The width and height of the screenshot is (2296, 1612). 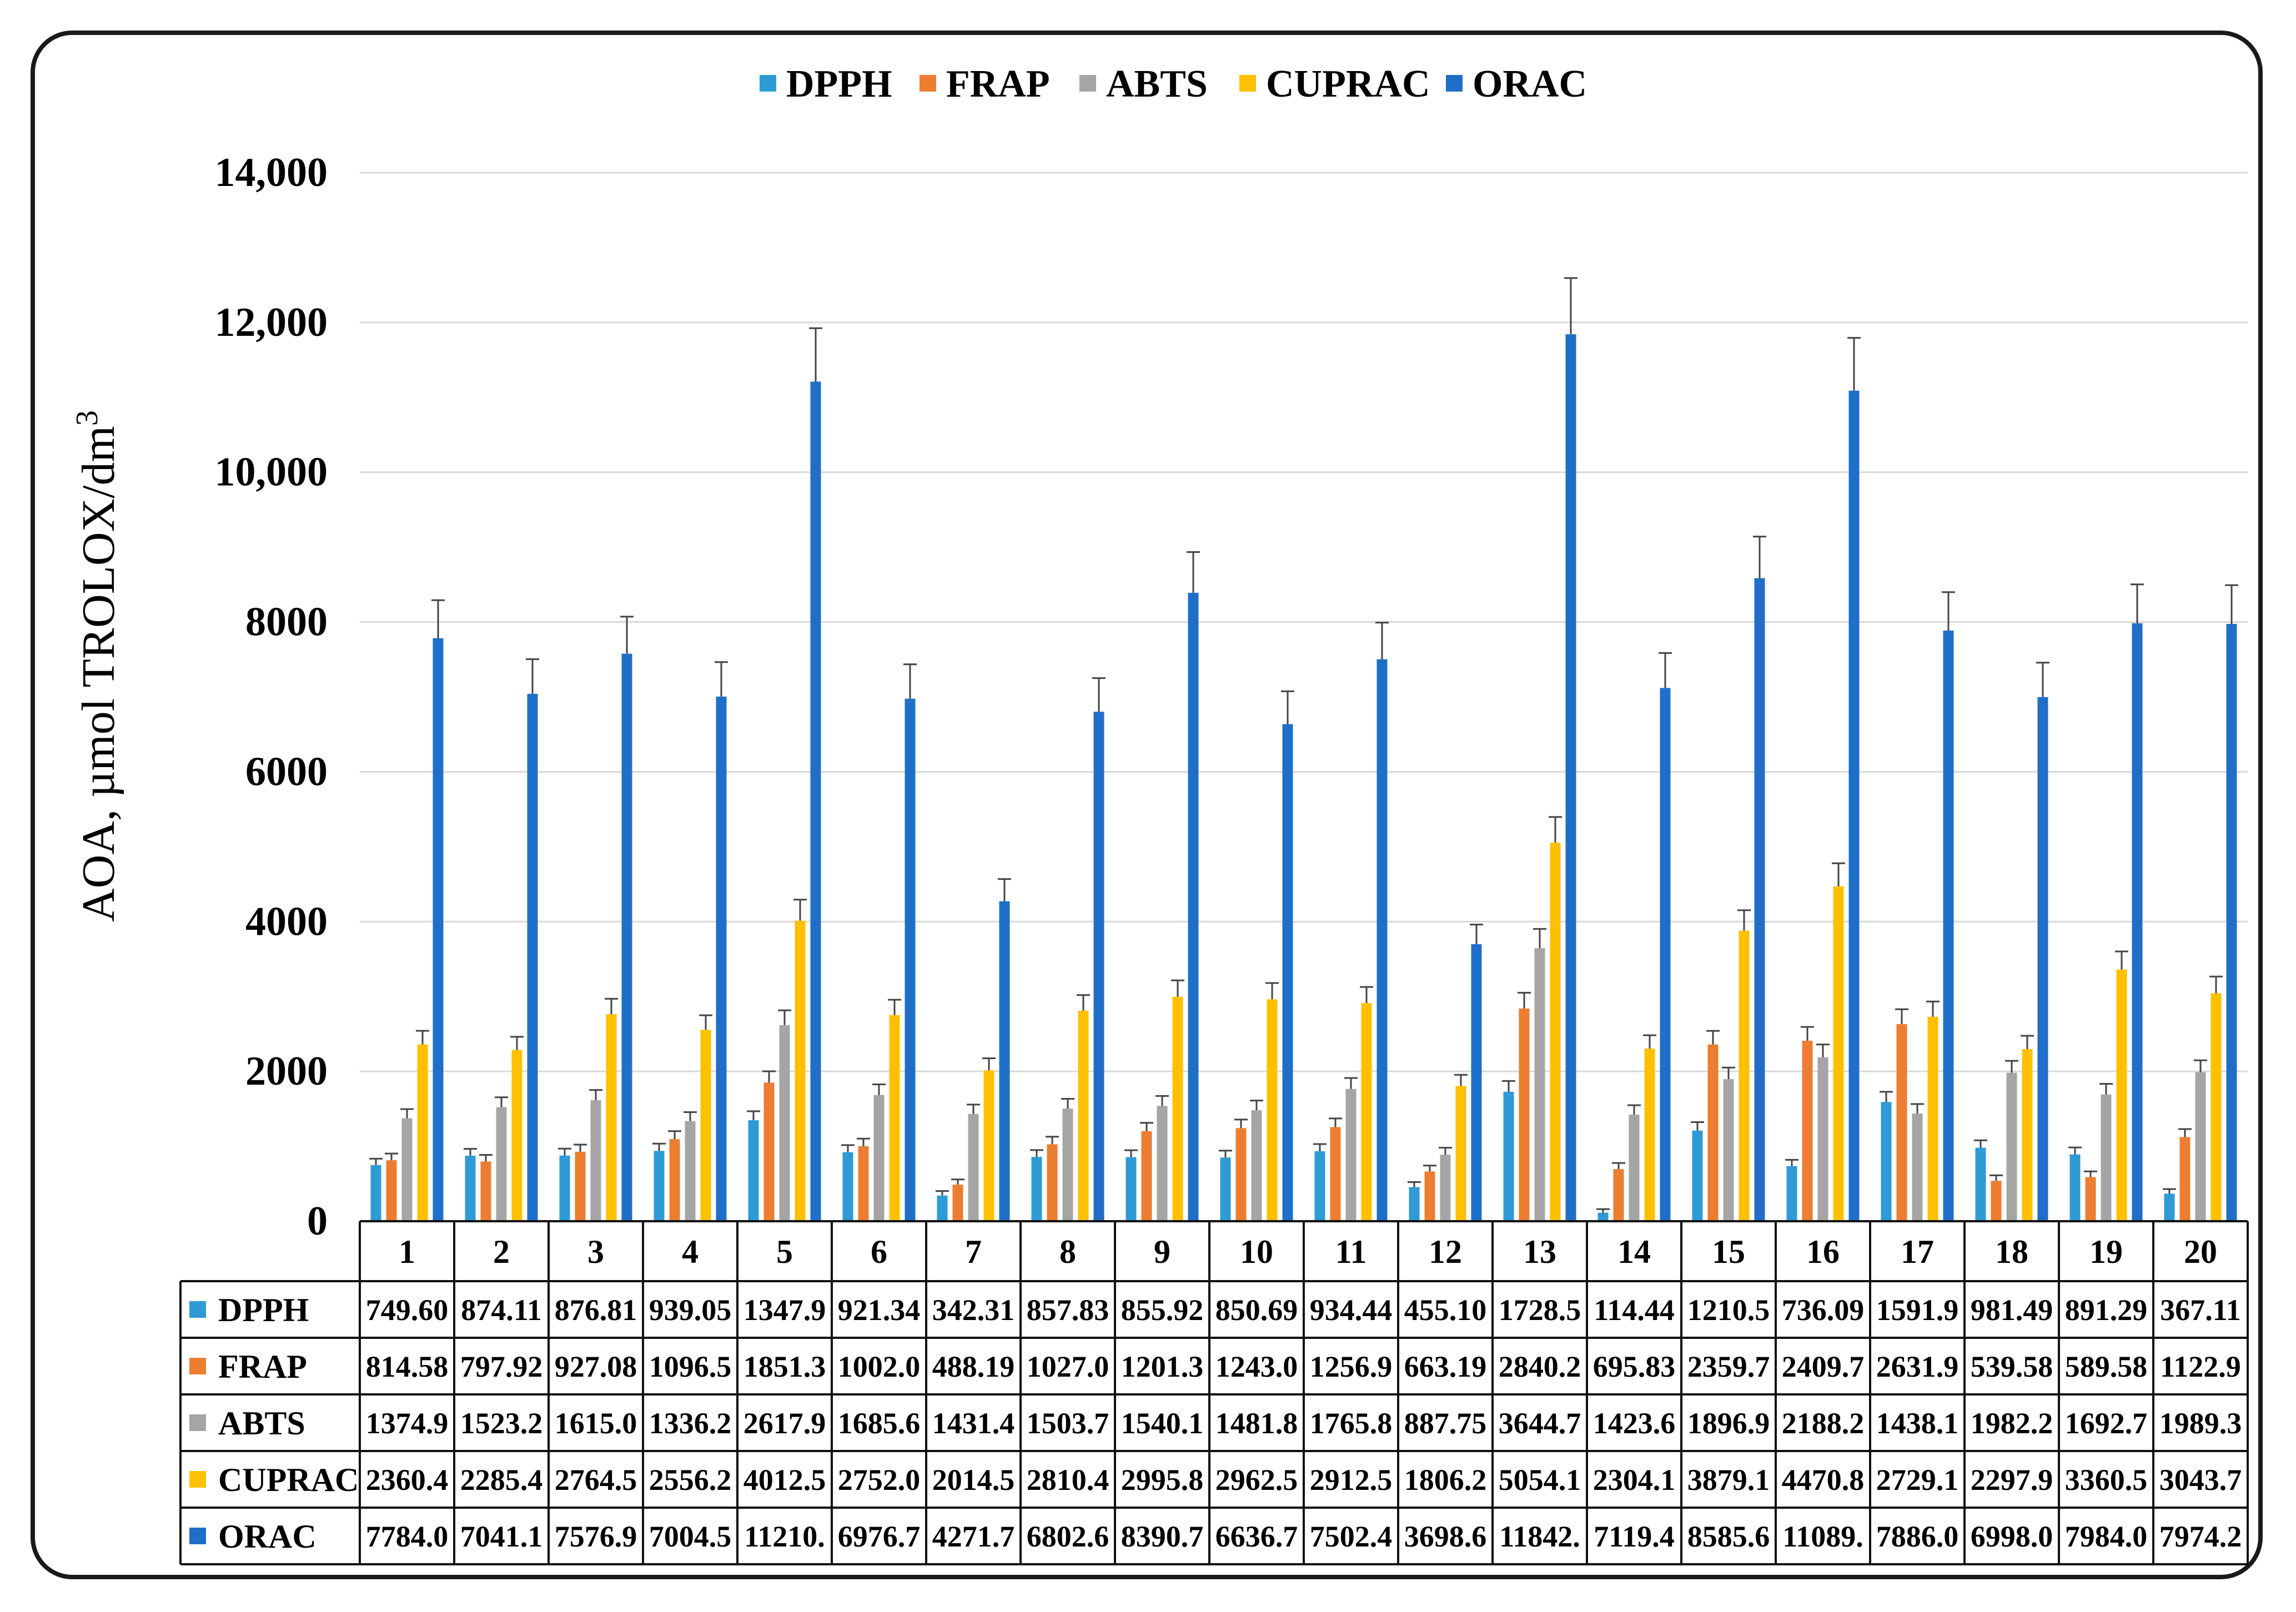 I want to click on table-row-swatch-cuprac, so click(x=197, y=1479).